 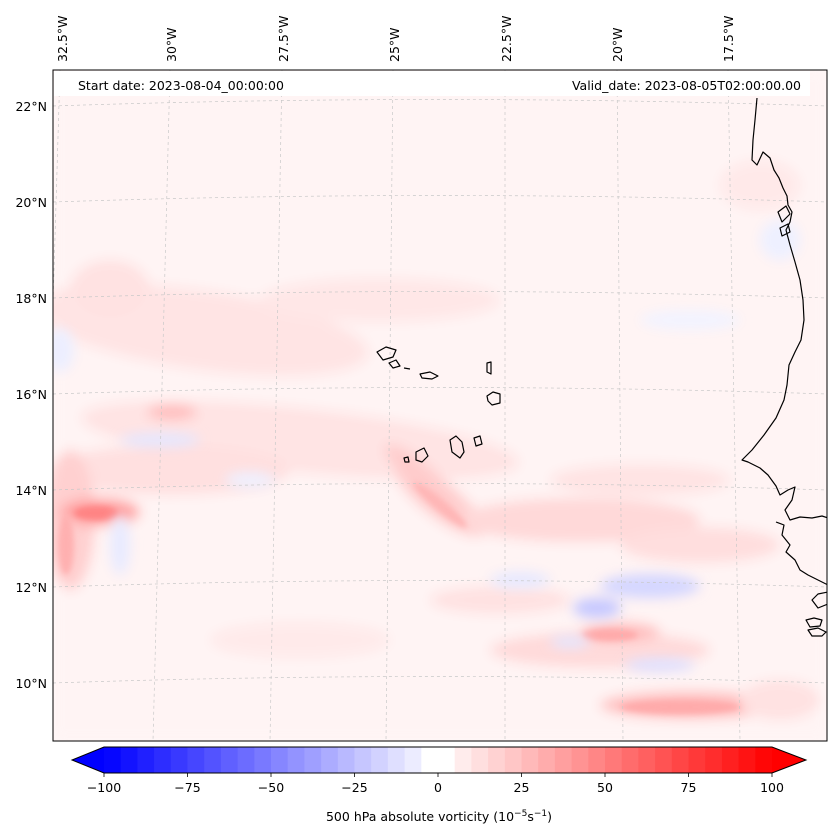 What do you see at coordinates (62, 39) in the screenshot?
I see `lon-label-32-5w: 32.5°W` at bounding box center [62, 39].